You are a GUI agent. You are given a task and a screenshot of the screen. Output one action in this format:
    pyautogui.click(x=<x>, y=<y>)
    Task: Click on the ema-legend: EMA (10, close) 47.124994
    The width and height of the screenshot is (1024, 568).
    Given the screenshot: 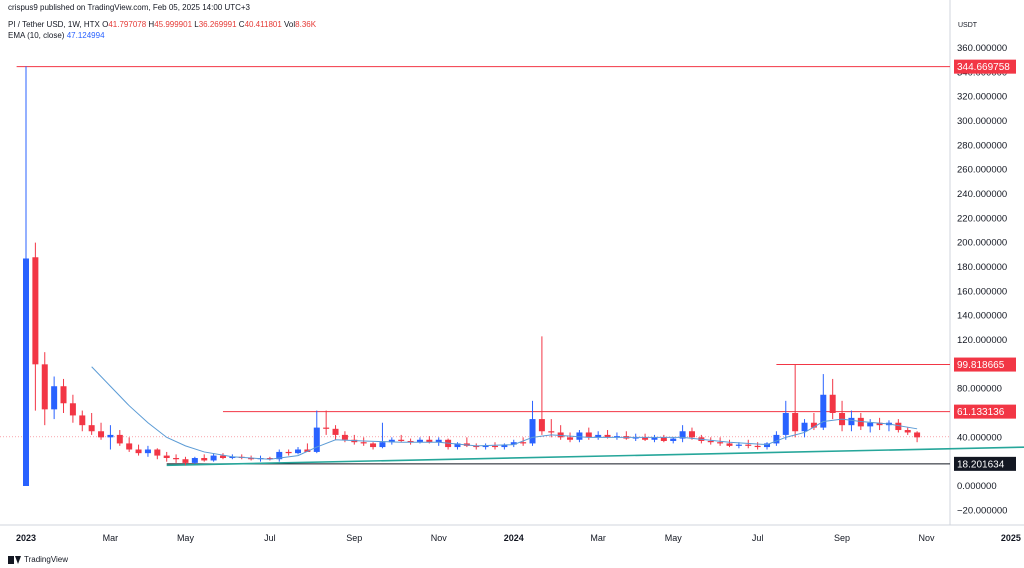 What is the action you would take?
    pyautogui.click(x=56, y=35)
    